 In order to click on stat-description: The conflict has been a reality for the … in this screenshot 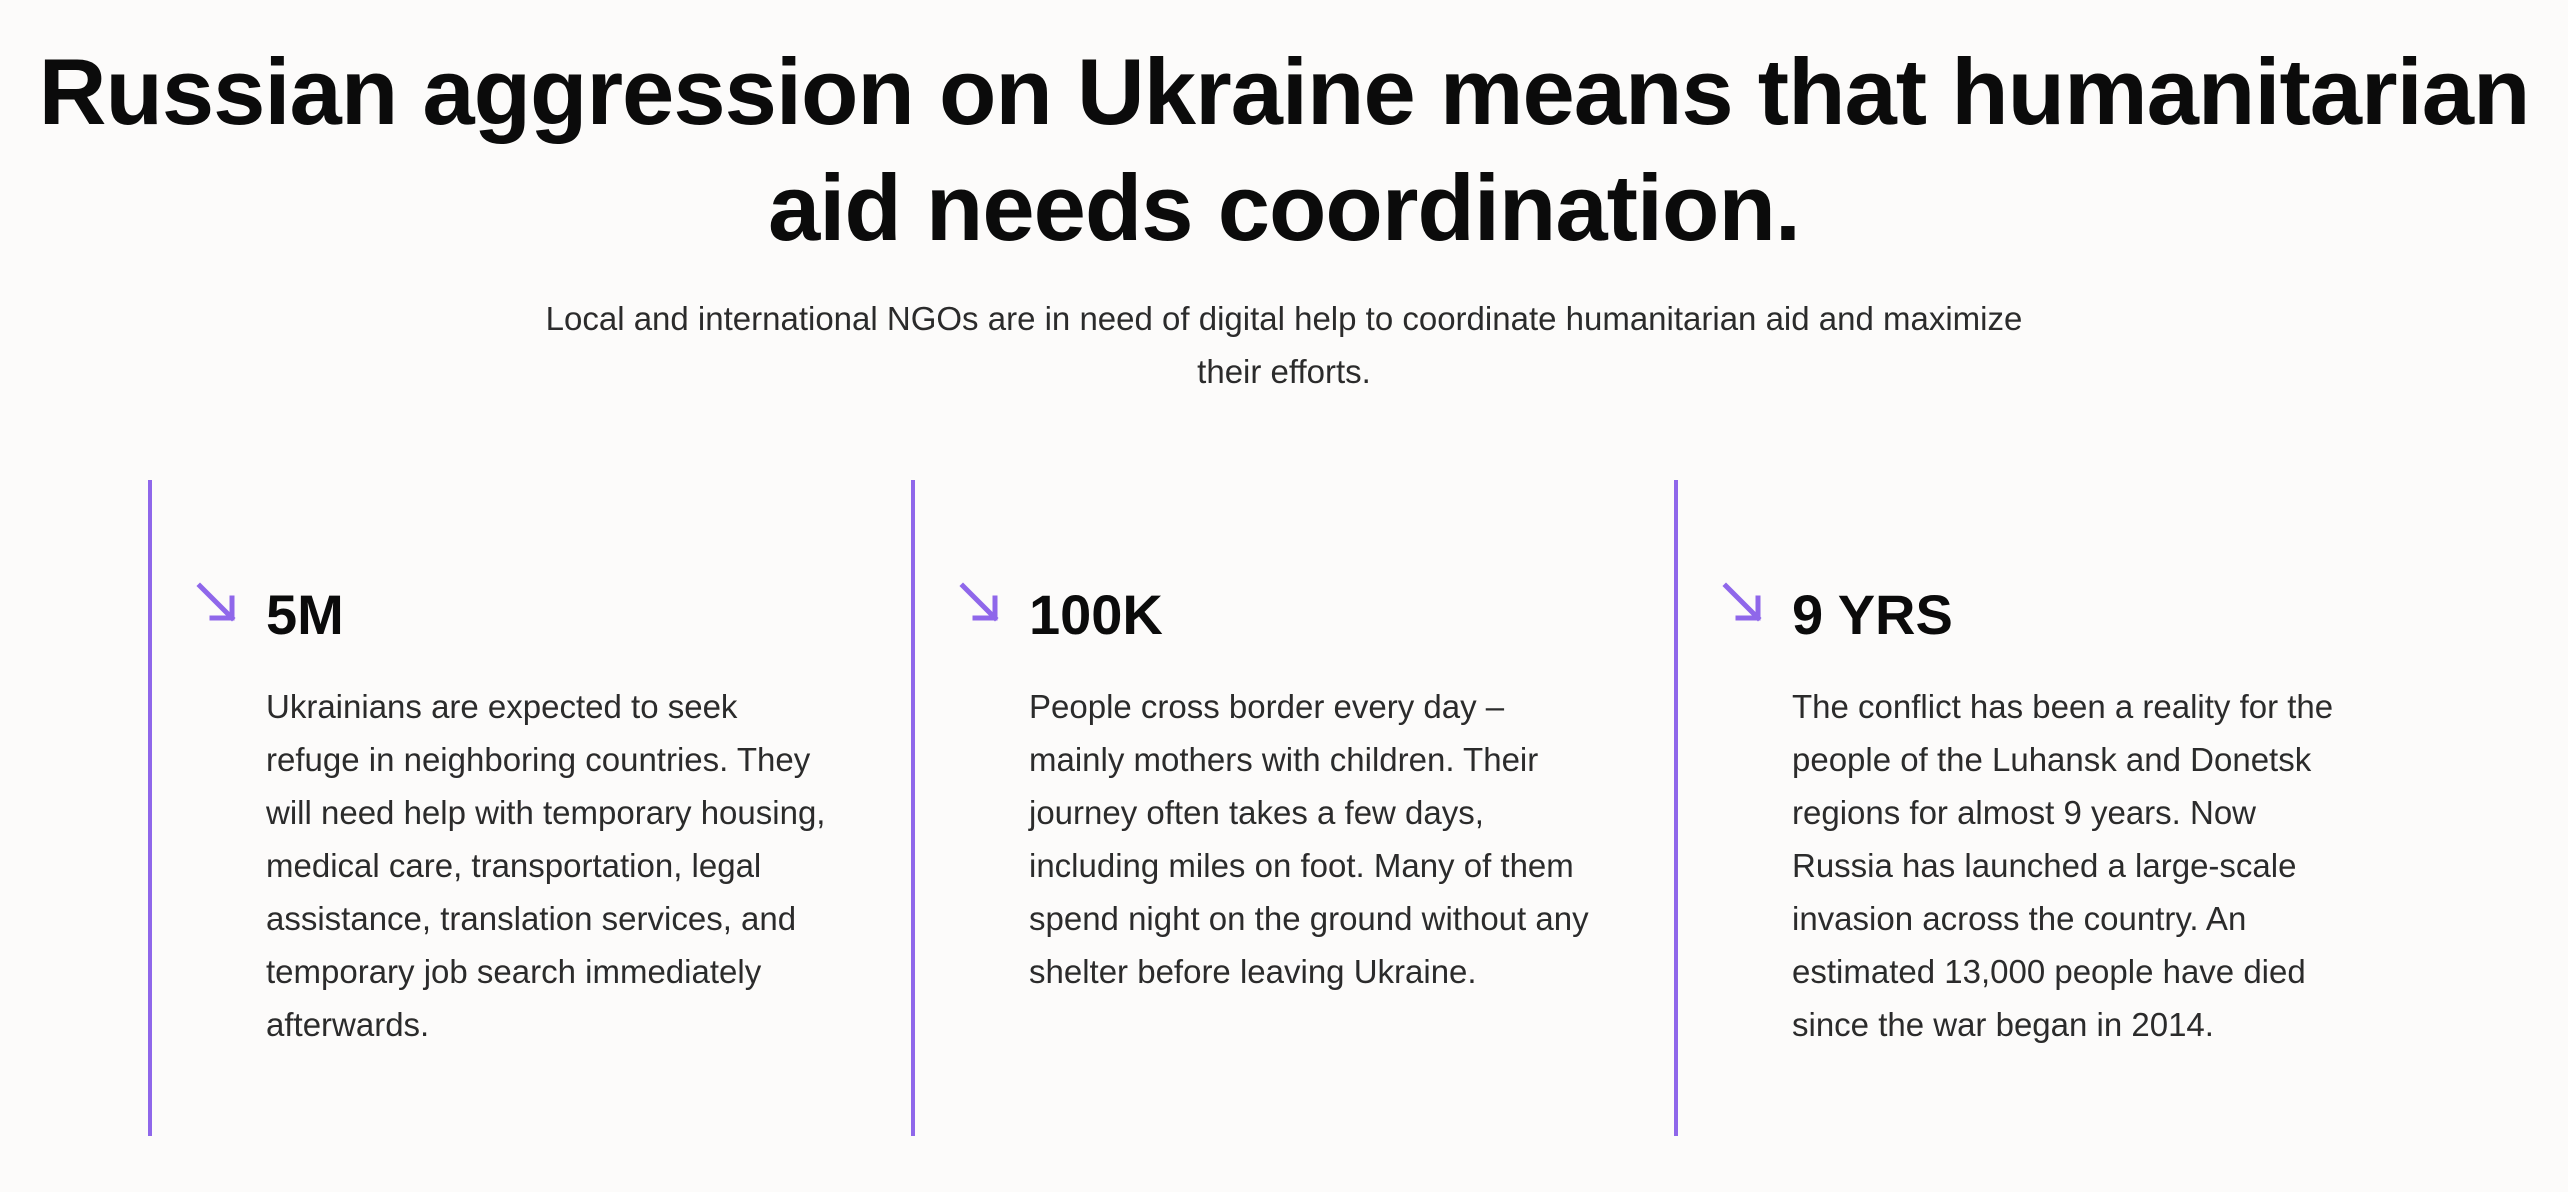, I will do `click(2063, 865)`.